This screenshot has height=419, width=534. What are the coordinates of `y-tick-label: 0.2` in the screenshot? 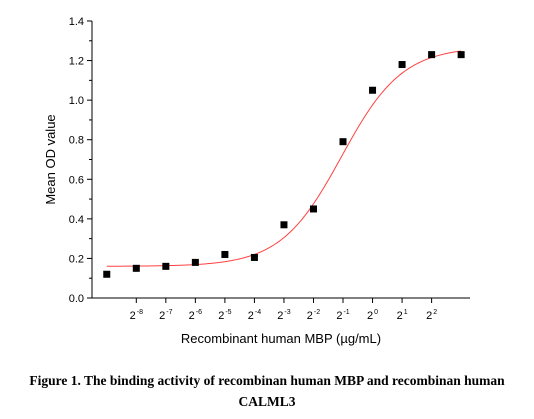 It's located at (76, 259).